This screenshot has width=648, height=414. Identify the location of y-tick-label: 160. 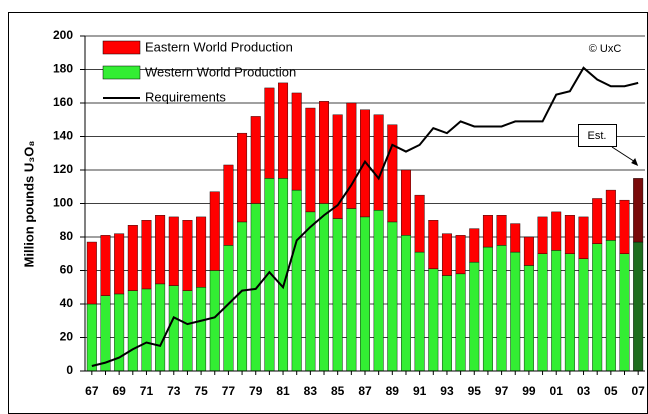
(63, 102).